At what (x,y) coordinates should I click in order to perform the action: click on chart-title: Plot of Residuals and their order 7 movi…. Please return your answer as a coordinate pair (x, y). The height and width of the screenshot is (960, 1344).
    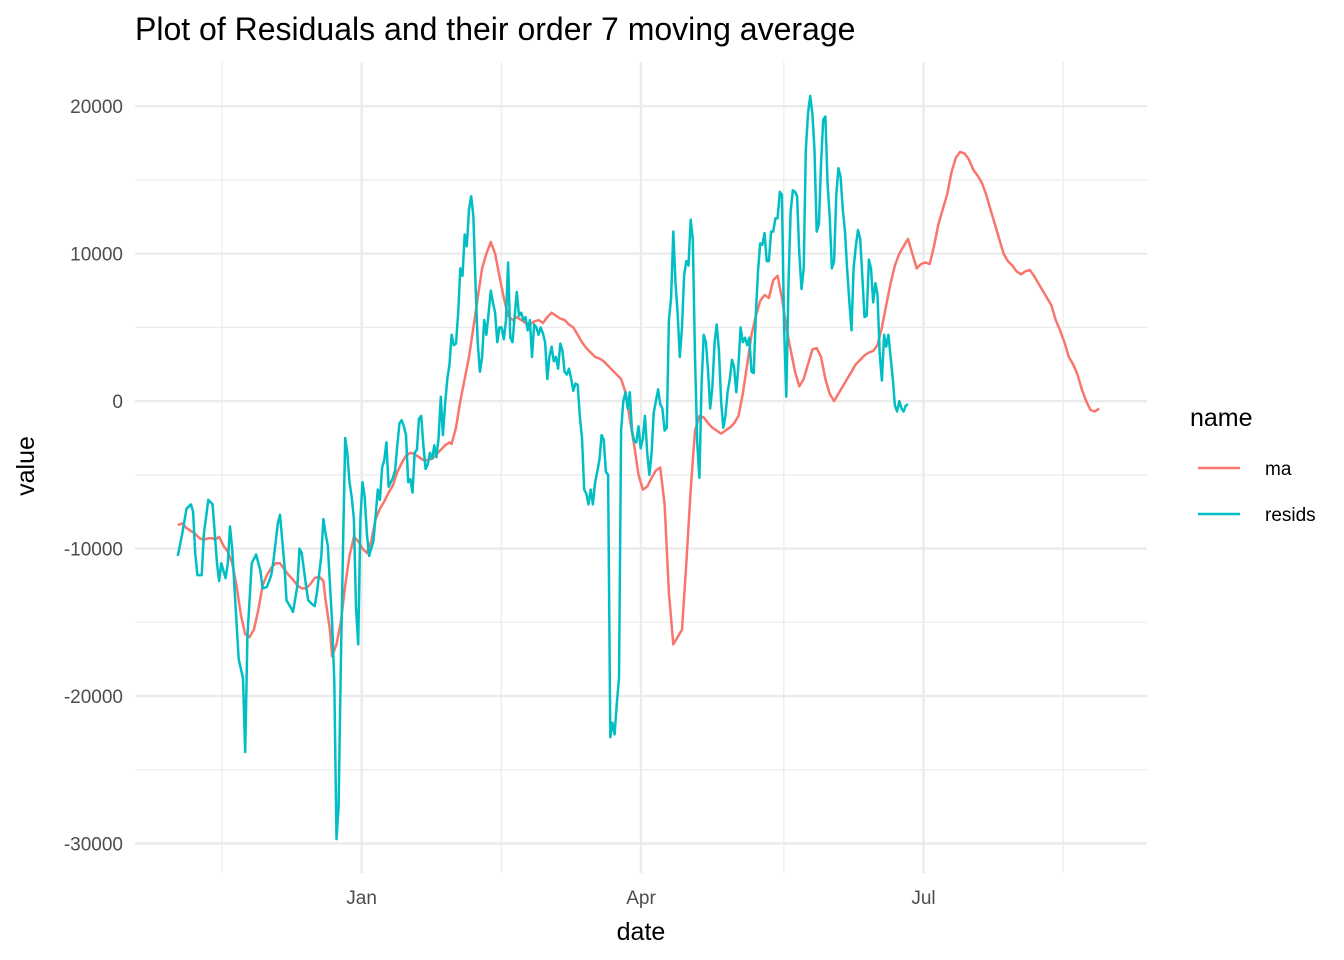
    Looking at the image, I should click on (495, 29).